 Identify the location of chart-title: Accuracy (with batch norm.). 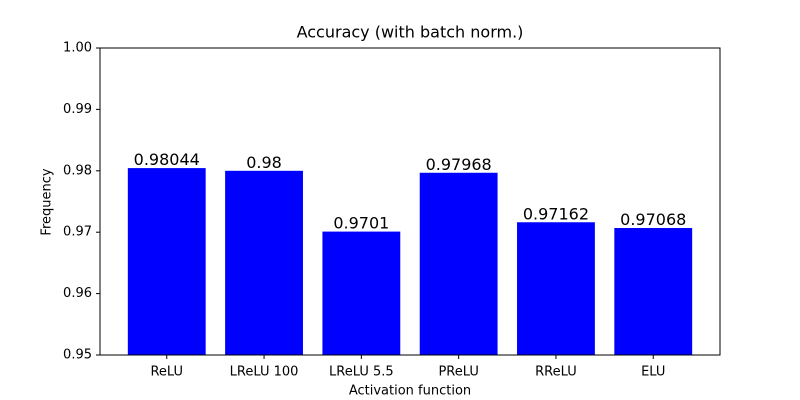
(410, 32).